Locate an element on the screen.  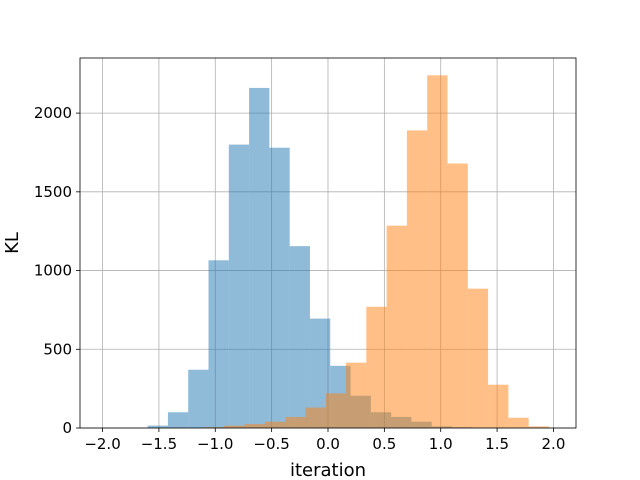
y-axis-label: KL is located at coordinates (12, 243).